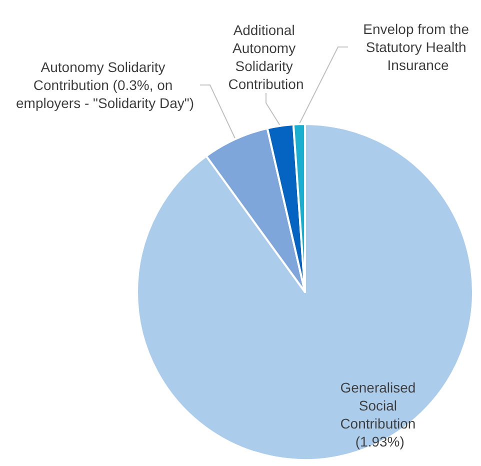 This screenshot has width=481, height=466. I want to click on slice-label: Additional Autonomy Solidarity Contribution, so click(266, 57).